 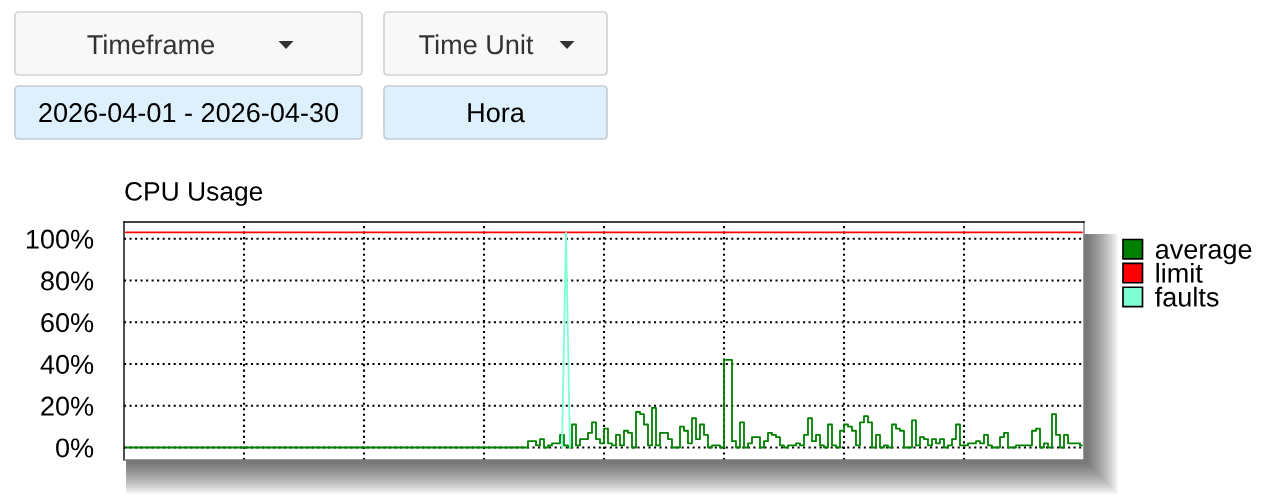 What do you see at coordinates (67, 281) in the screenshot?
I see `y-tick-label: 80%` at bounding box center [67, 281].